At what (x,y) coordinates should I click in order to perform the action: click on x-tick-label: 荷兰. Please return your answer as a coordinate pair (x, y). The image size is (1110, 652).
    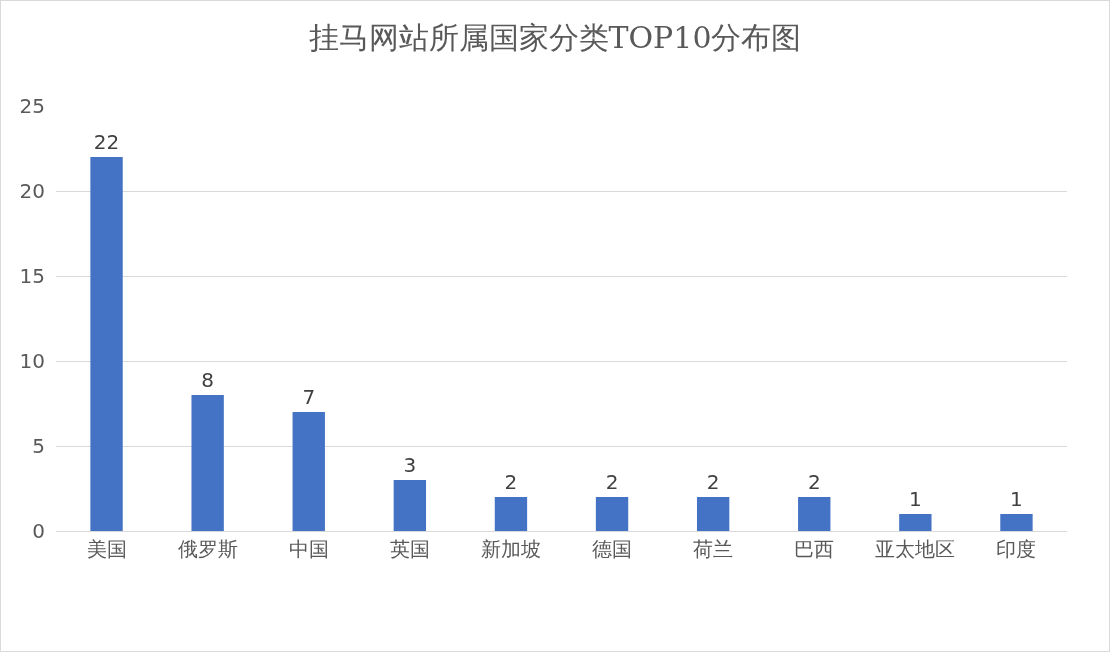
    Looking at the image, I should click on (713, 549).